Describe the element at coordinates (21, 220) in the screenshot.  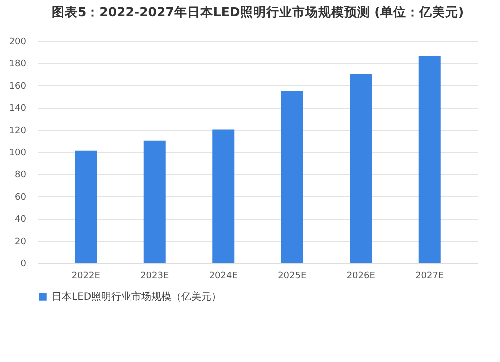
I see `y-tick-label: 40` at that location.